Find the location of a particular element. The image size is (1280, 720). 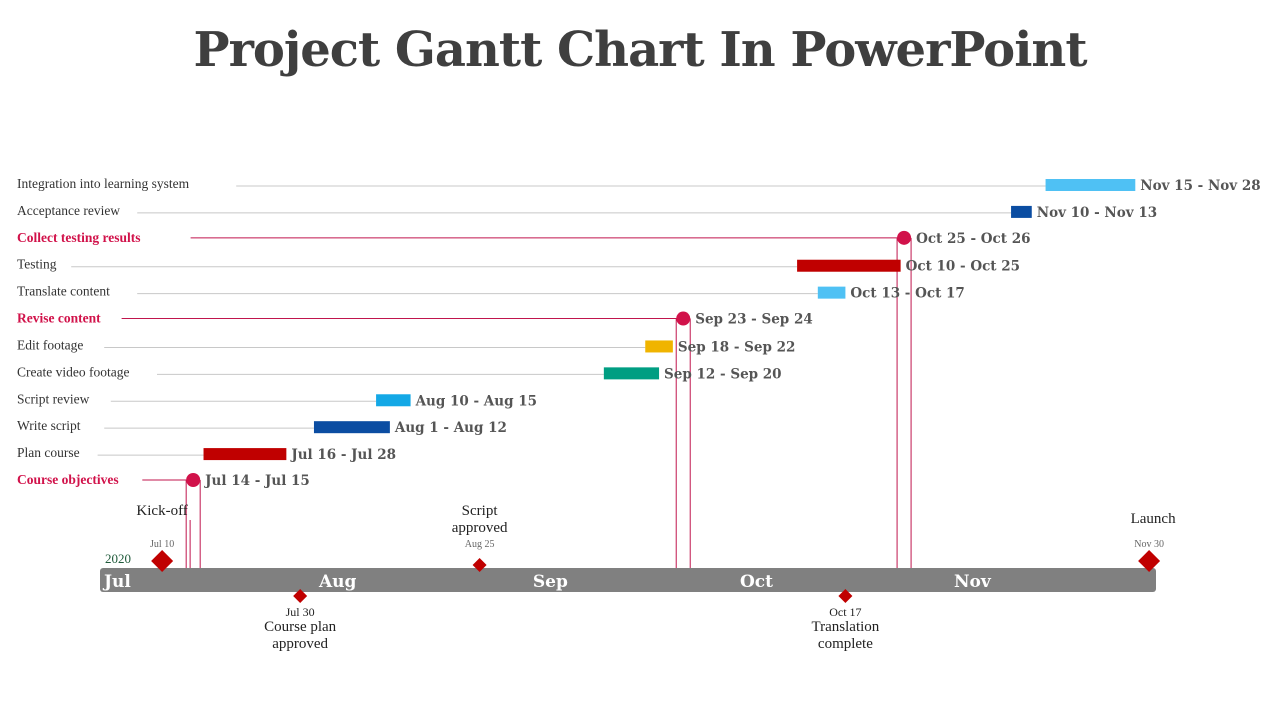

milestone-date-label: Nov 30 is located at coordinates (1149, 544).